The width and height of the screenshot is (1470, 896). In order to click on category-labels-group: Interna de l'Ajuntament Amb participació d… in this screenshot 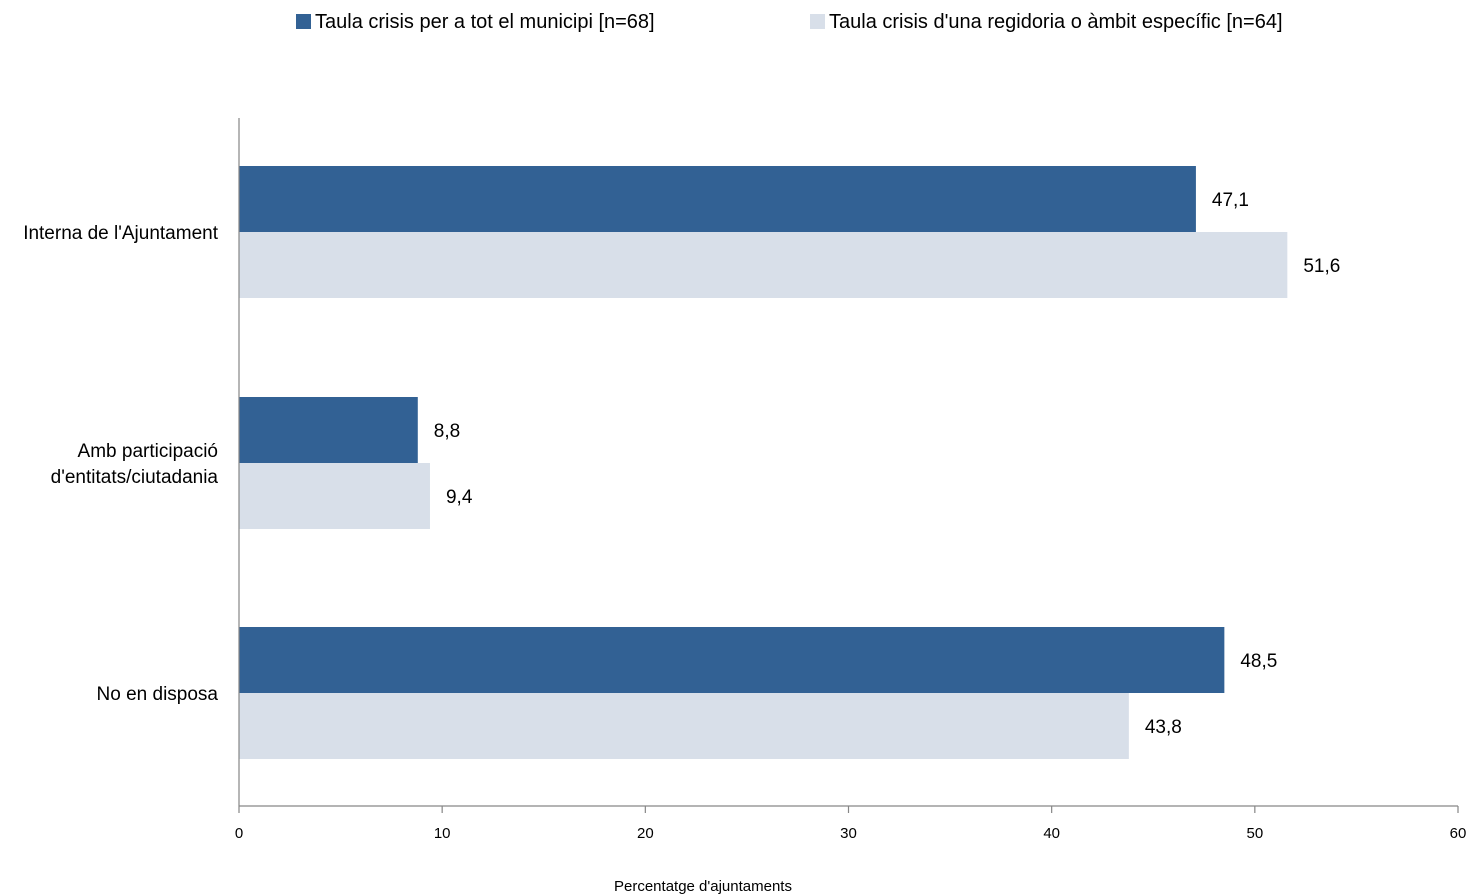, I will do `click(121, 464)`.